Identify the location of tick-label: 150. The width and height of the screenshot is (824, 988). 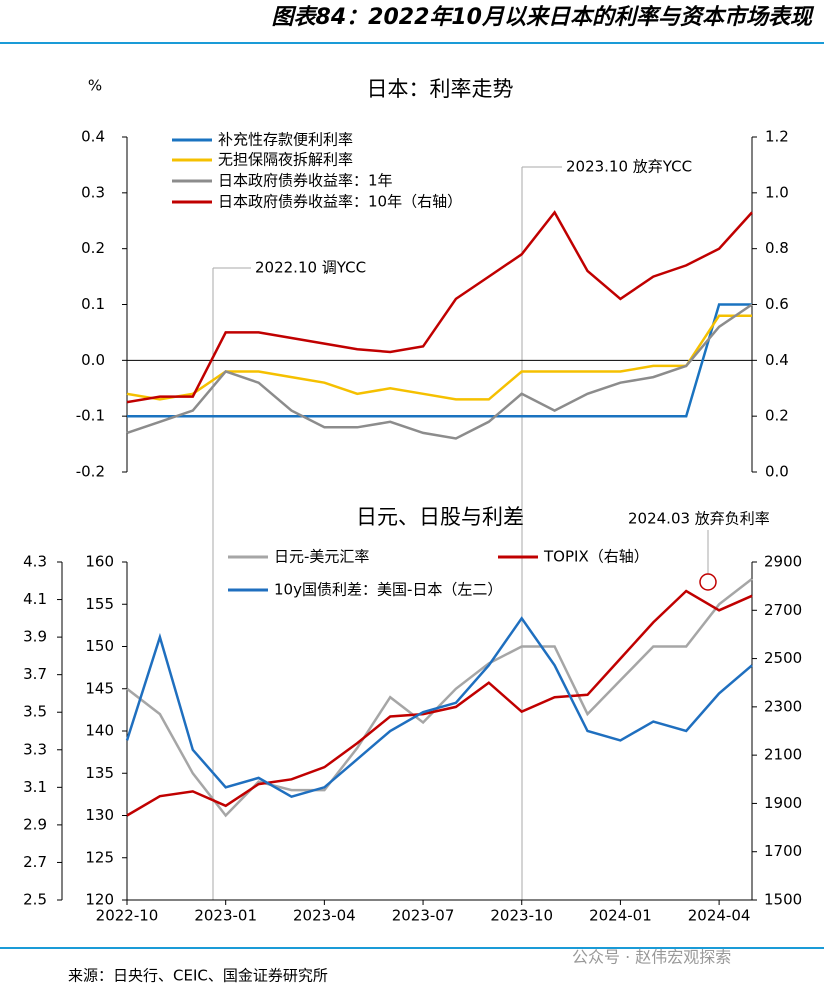
(99, 646).